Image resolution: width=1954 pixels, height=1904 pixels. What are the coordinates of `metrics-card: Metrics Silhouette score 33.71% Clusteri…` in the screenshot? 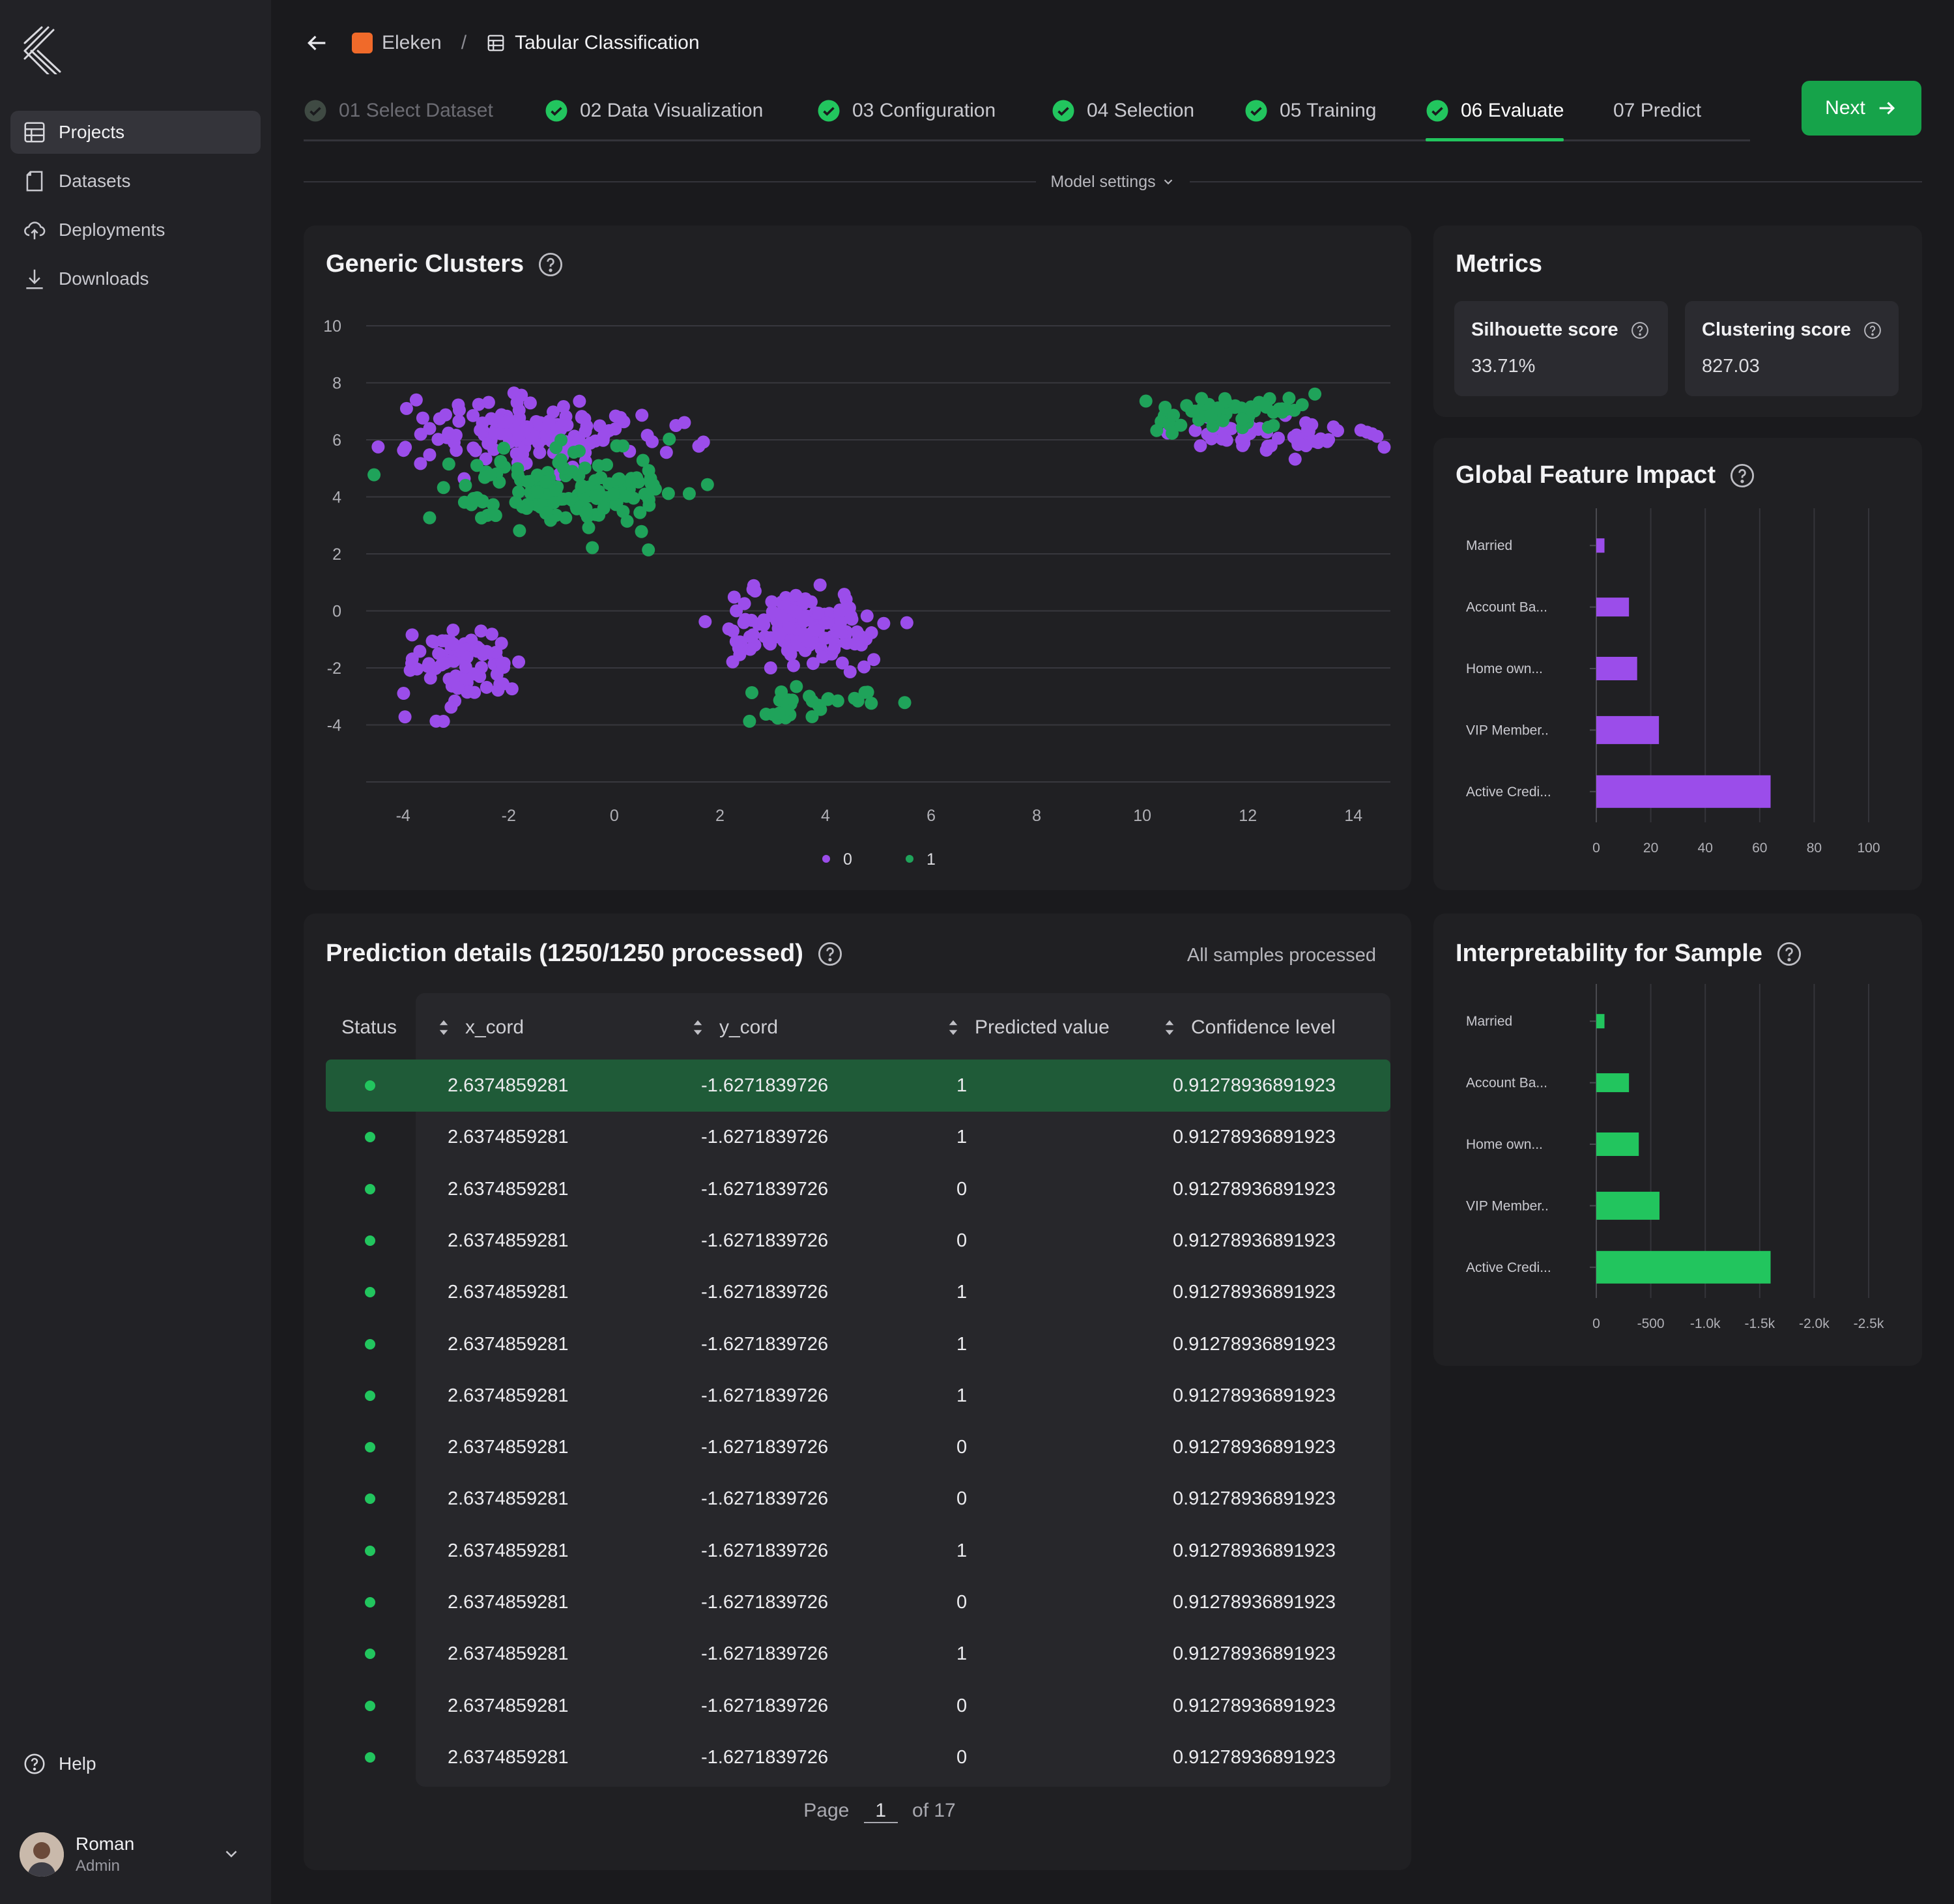 It's located at (1678, 321).